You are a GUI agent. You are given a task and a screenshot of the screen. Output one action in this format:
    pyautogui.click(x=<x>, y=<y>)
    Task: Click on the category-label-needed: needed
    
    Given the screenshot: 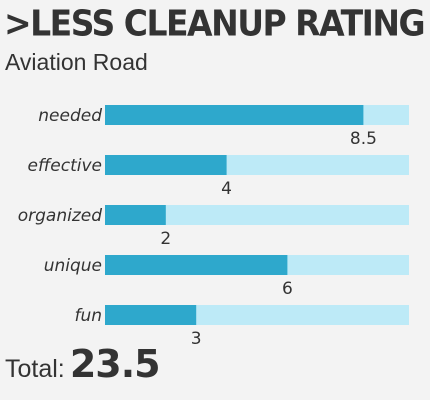 What is the action you would take?
    pyautogui.click(x=70, y=116)
    